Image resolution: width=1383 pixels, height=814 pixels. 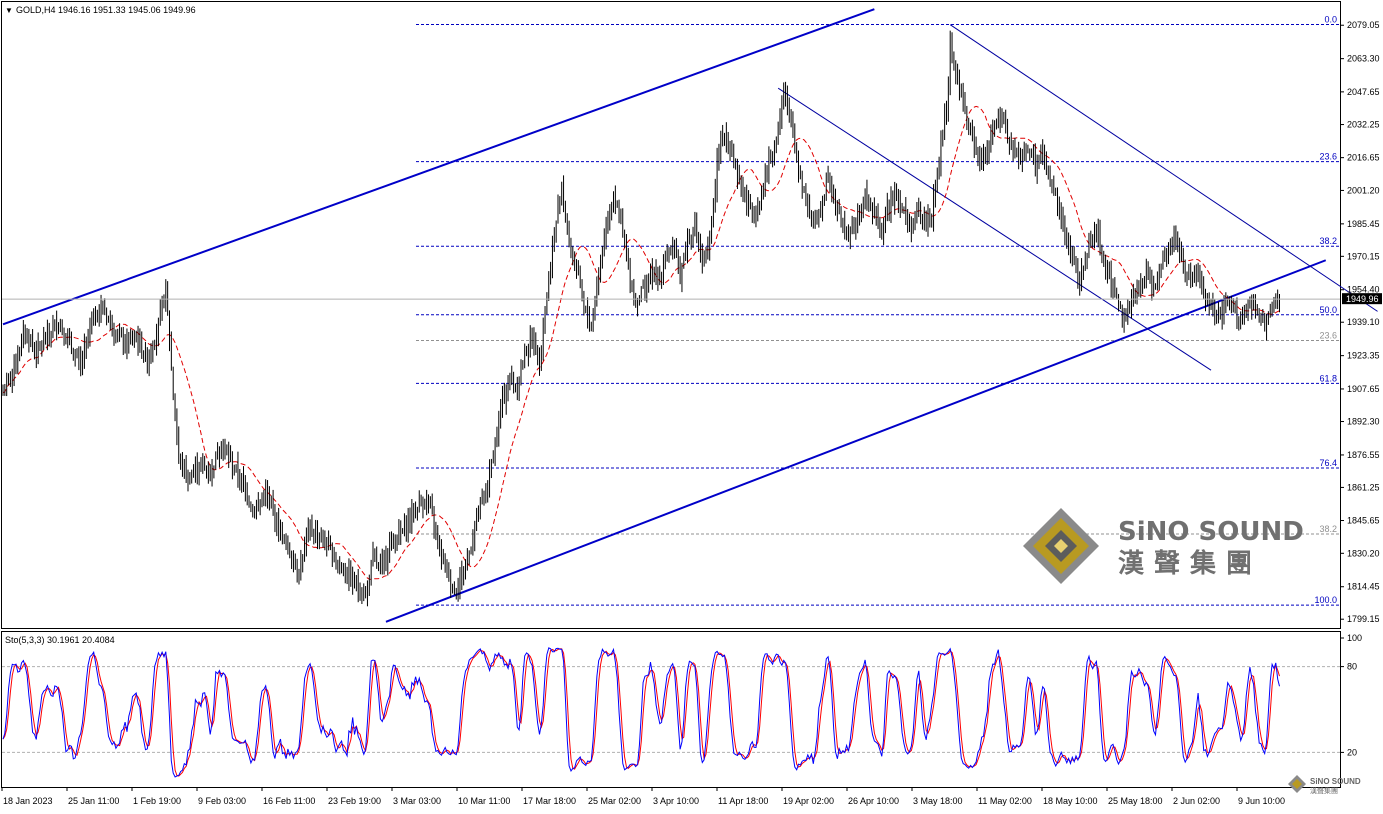 What do you see at coordinates (1328, 378) in the screenshot?
I see `fib-level-label: 61.8` at bounding box center [1328, 378].